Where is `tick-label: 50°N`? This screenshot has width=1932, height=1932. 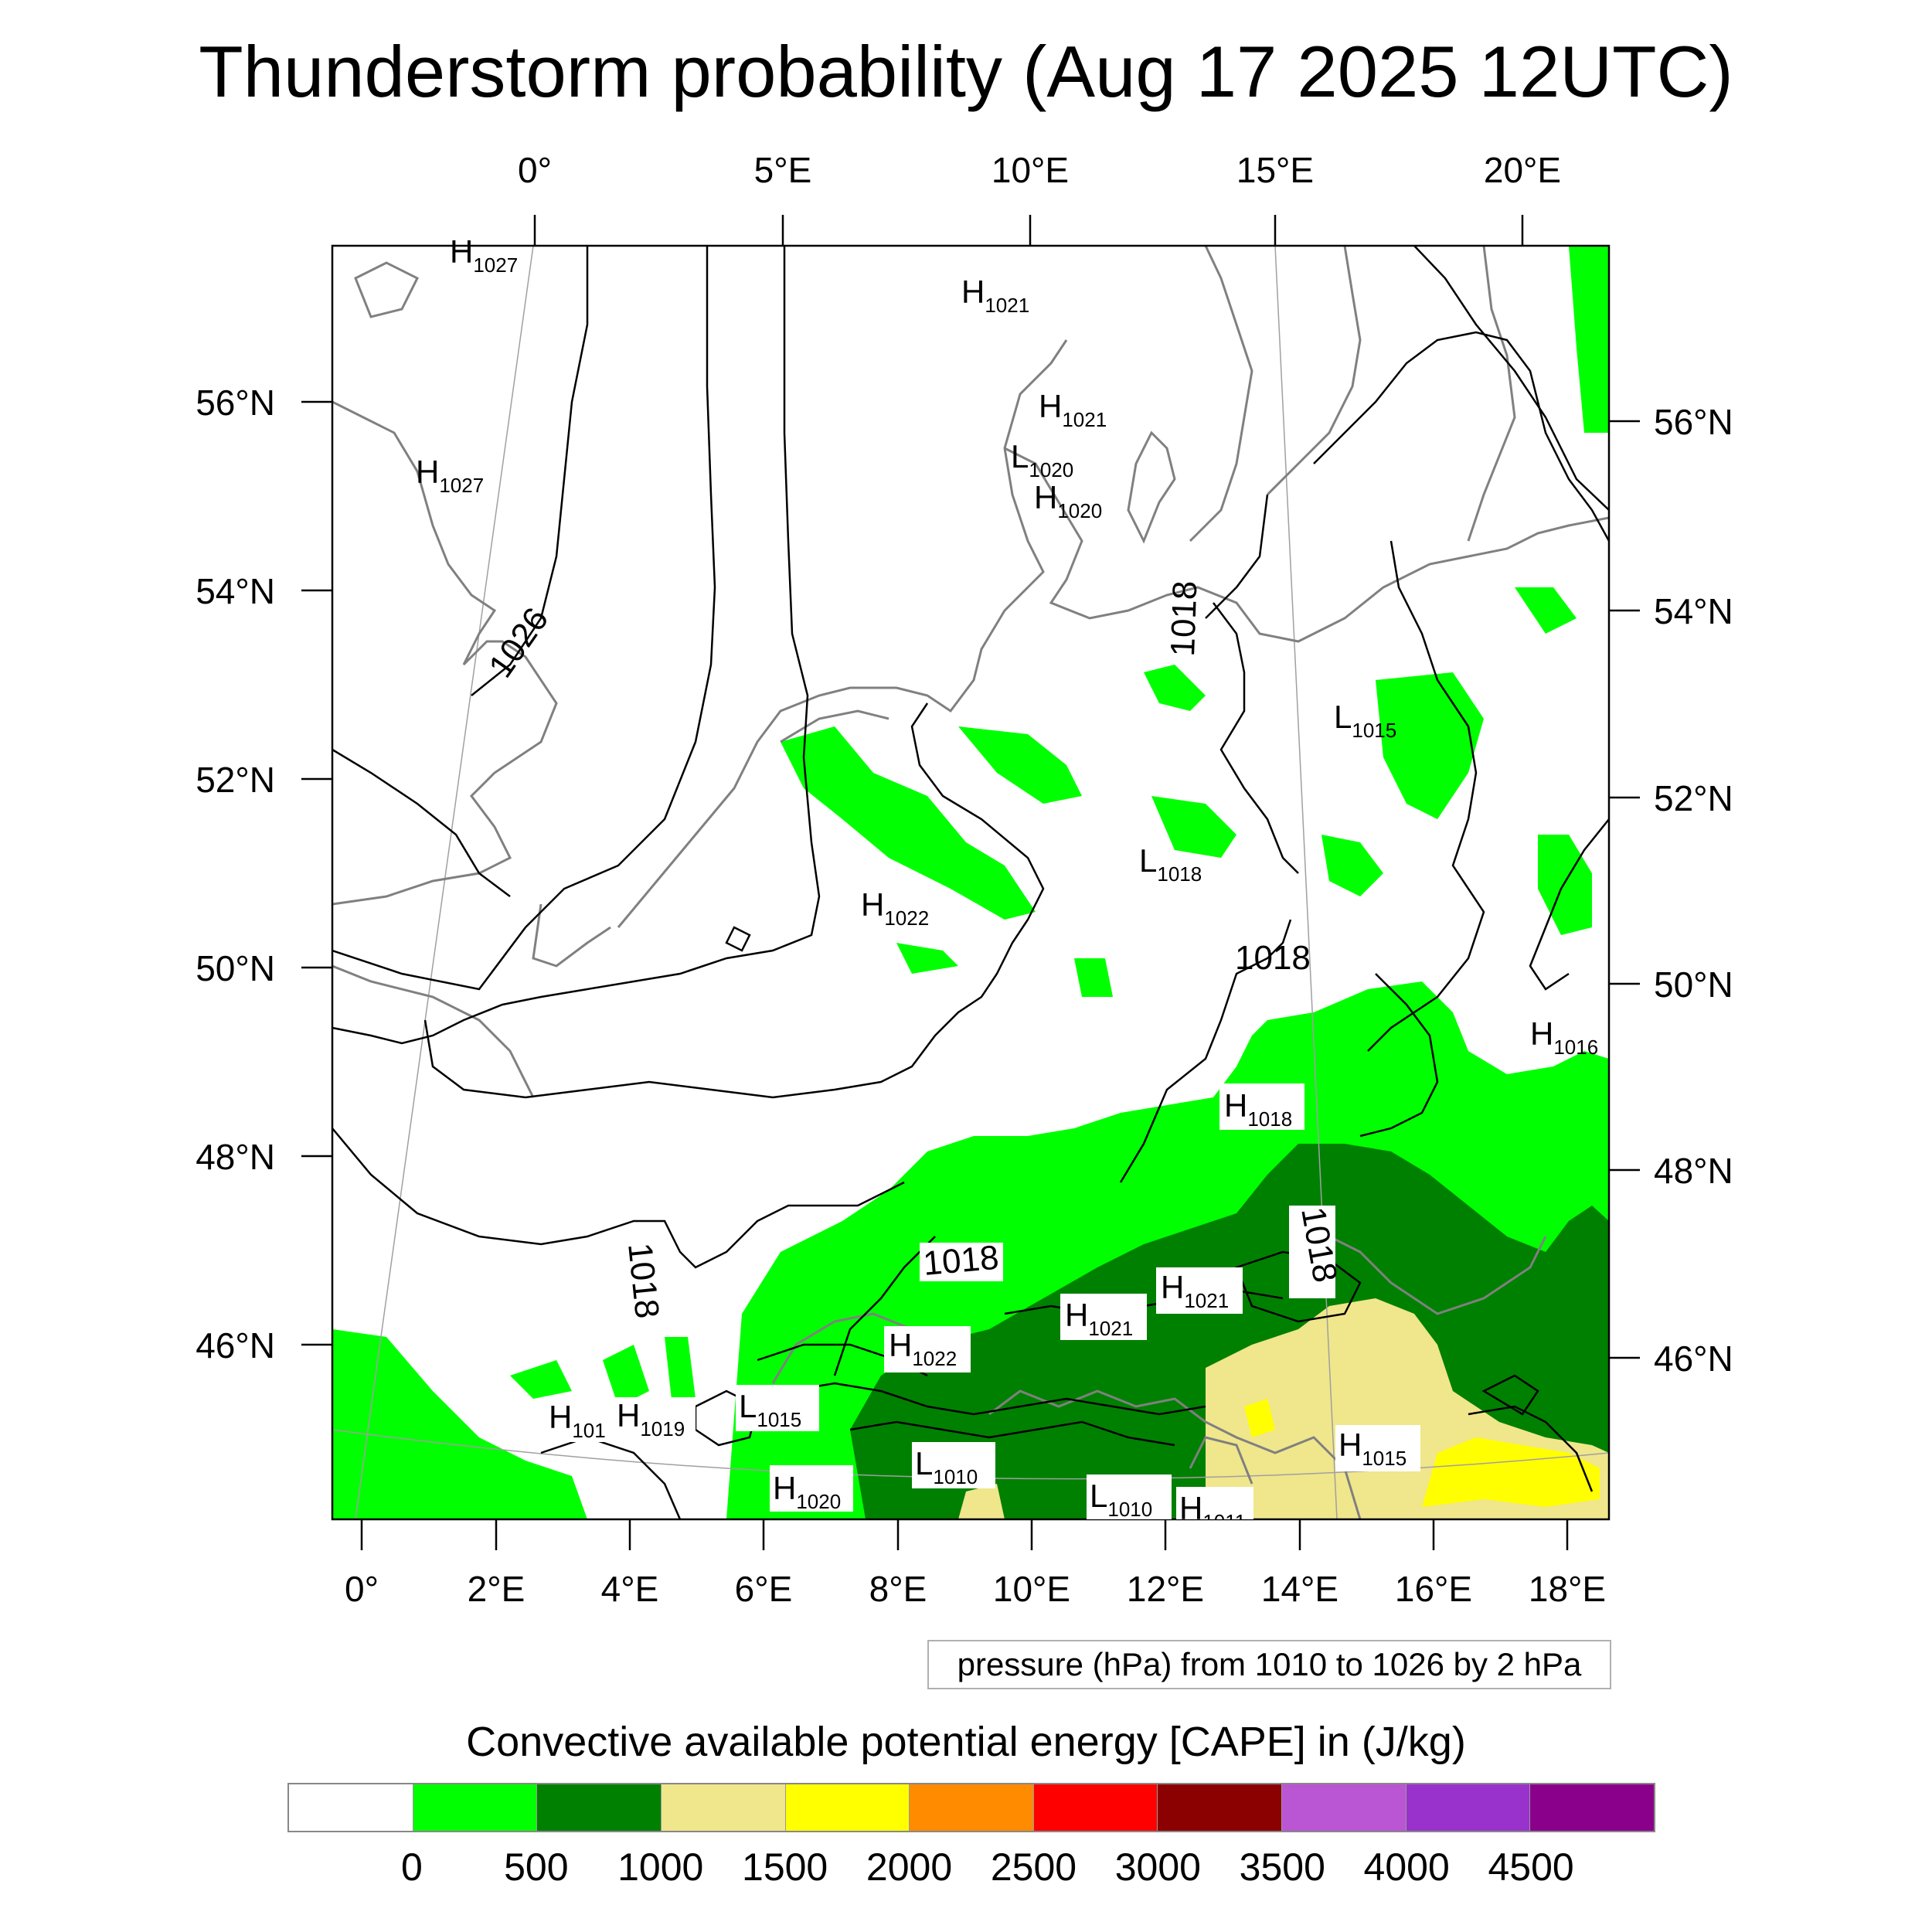
tick-label: 50°N is located at coordinates (236, 968).